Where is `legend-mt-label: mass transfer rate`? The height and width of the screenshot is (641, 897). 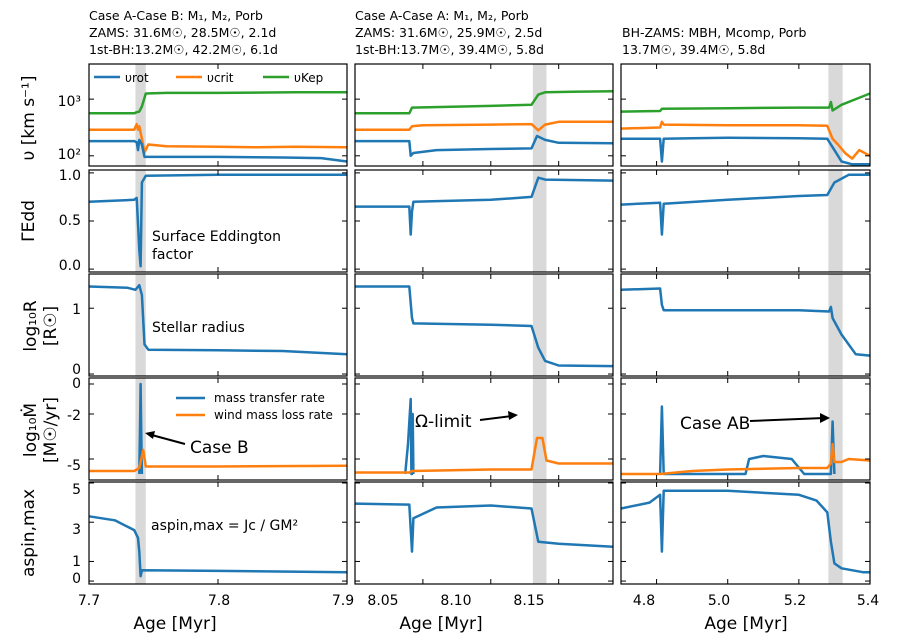 legend-mt-label: mass transfer rate is located at coordinates (269, 398).